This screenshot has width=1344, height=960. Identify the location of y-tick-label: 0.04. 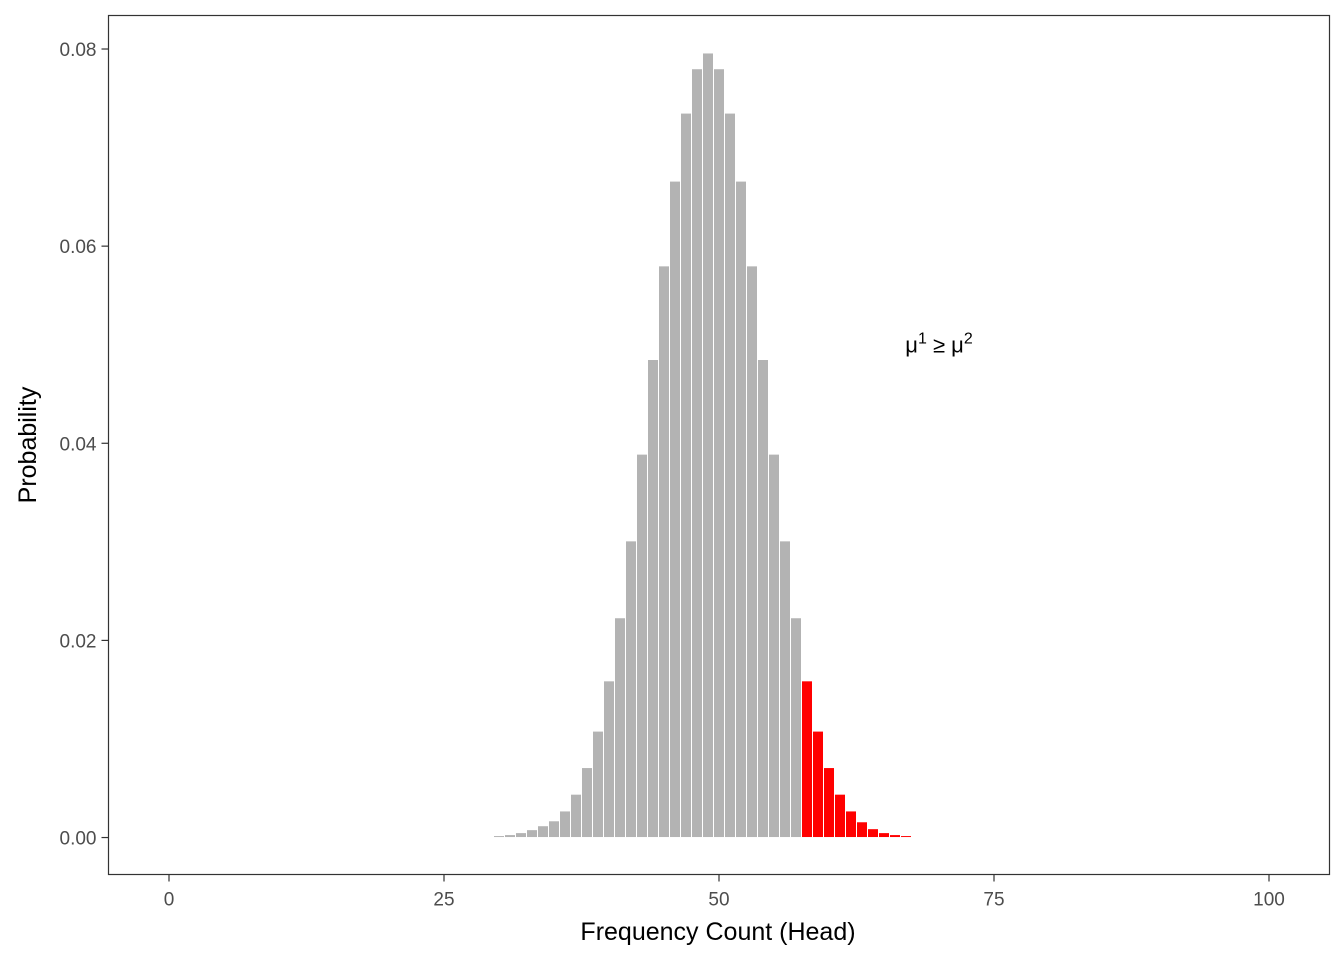
(78, 444).